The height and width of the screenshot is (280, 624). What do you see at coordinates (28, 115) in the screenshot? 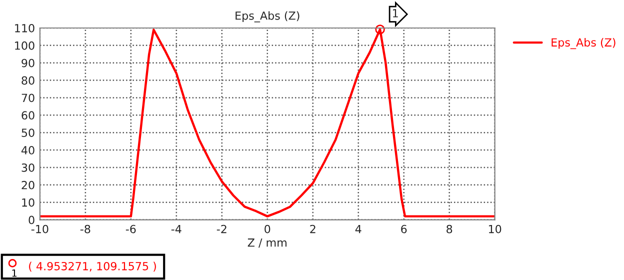
I see `y-tick-label: 60` at bounding box center [28, 115].